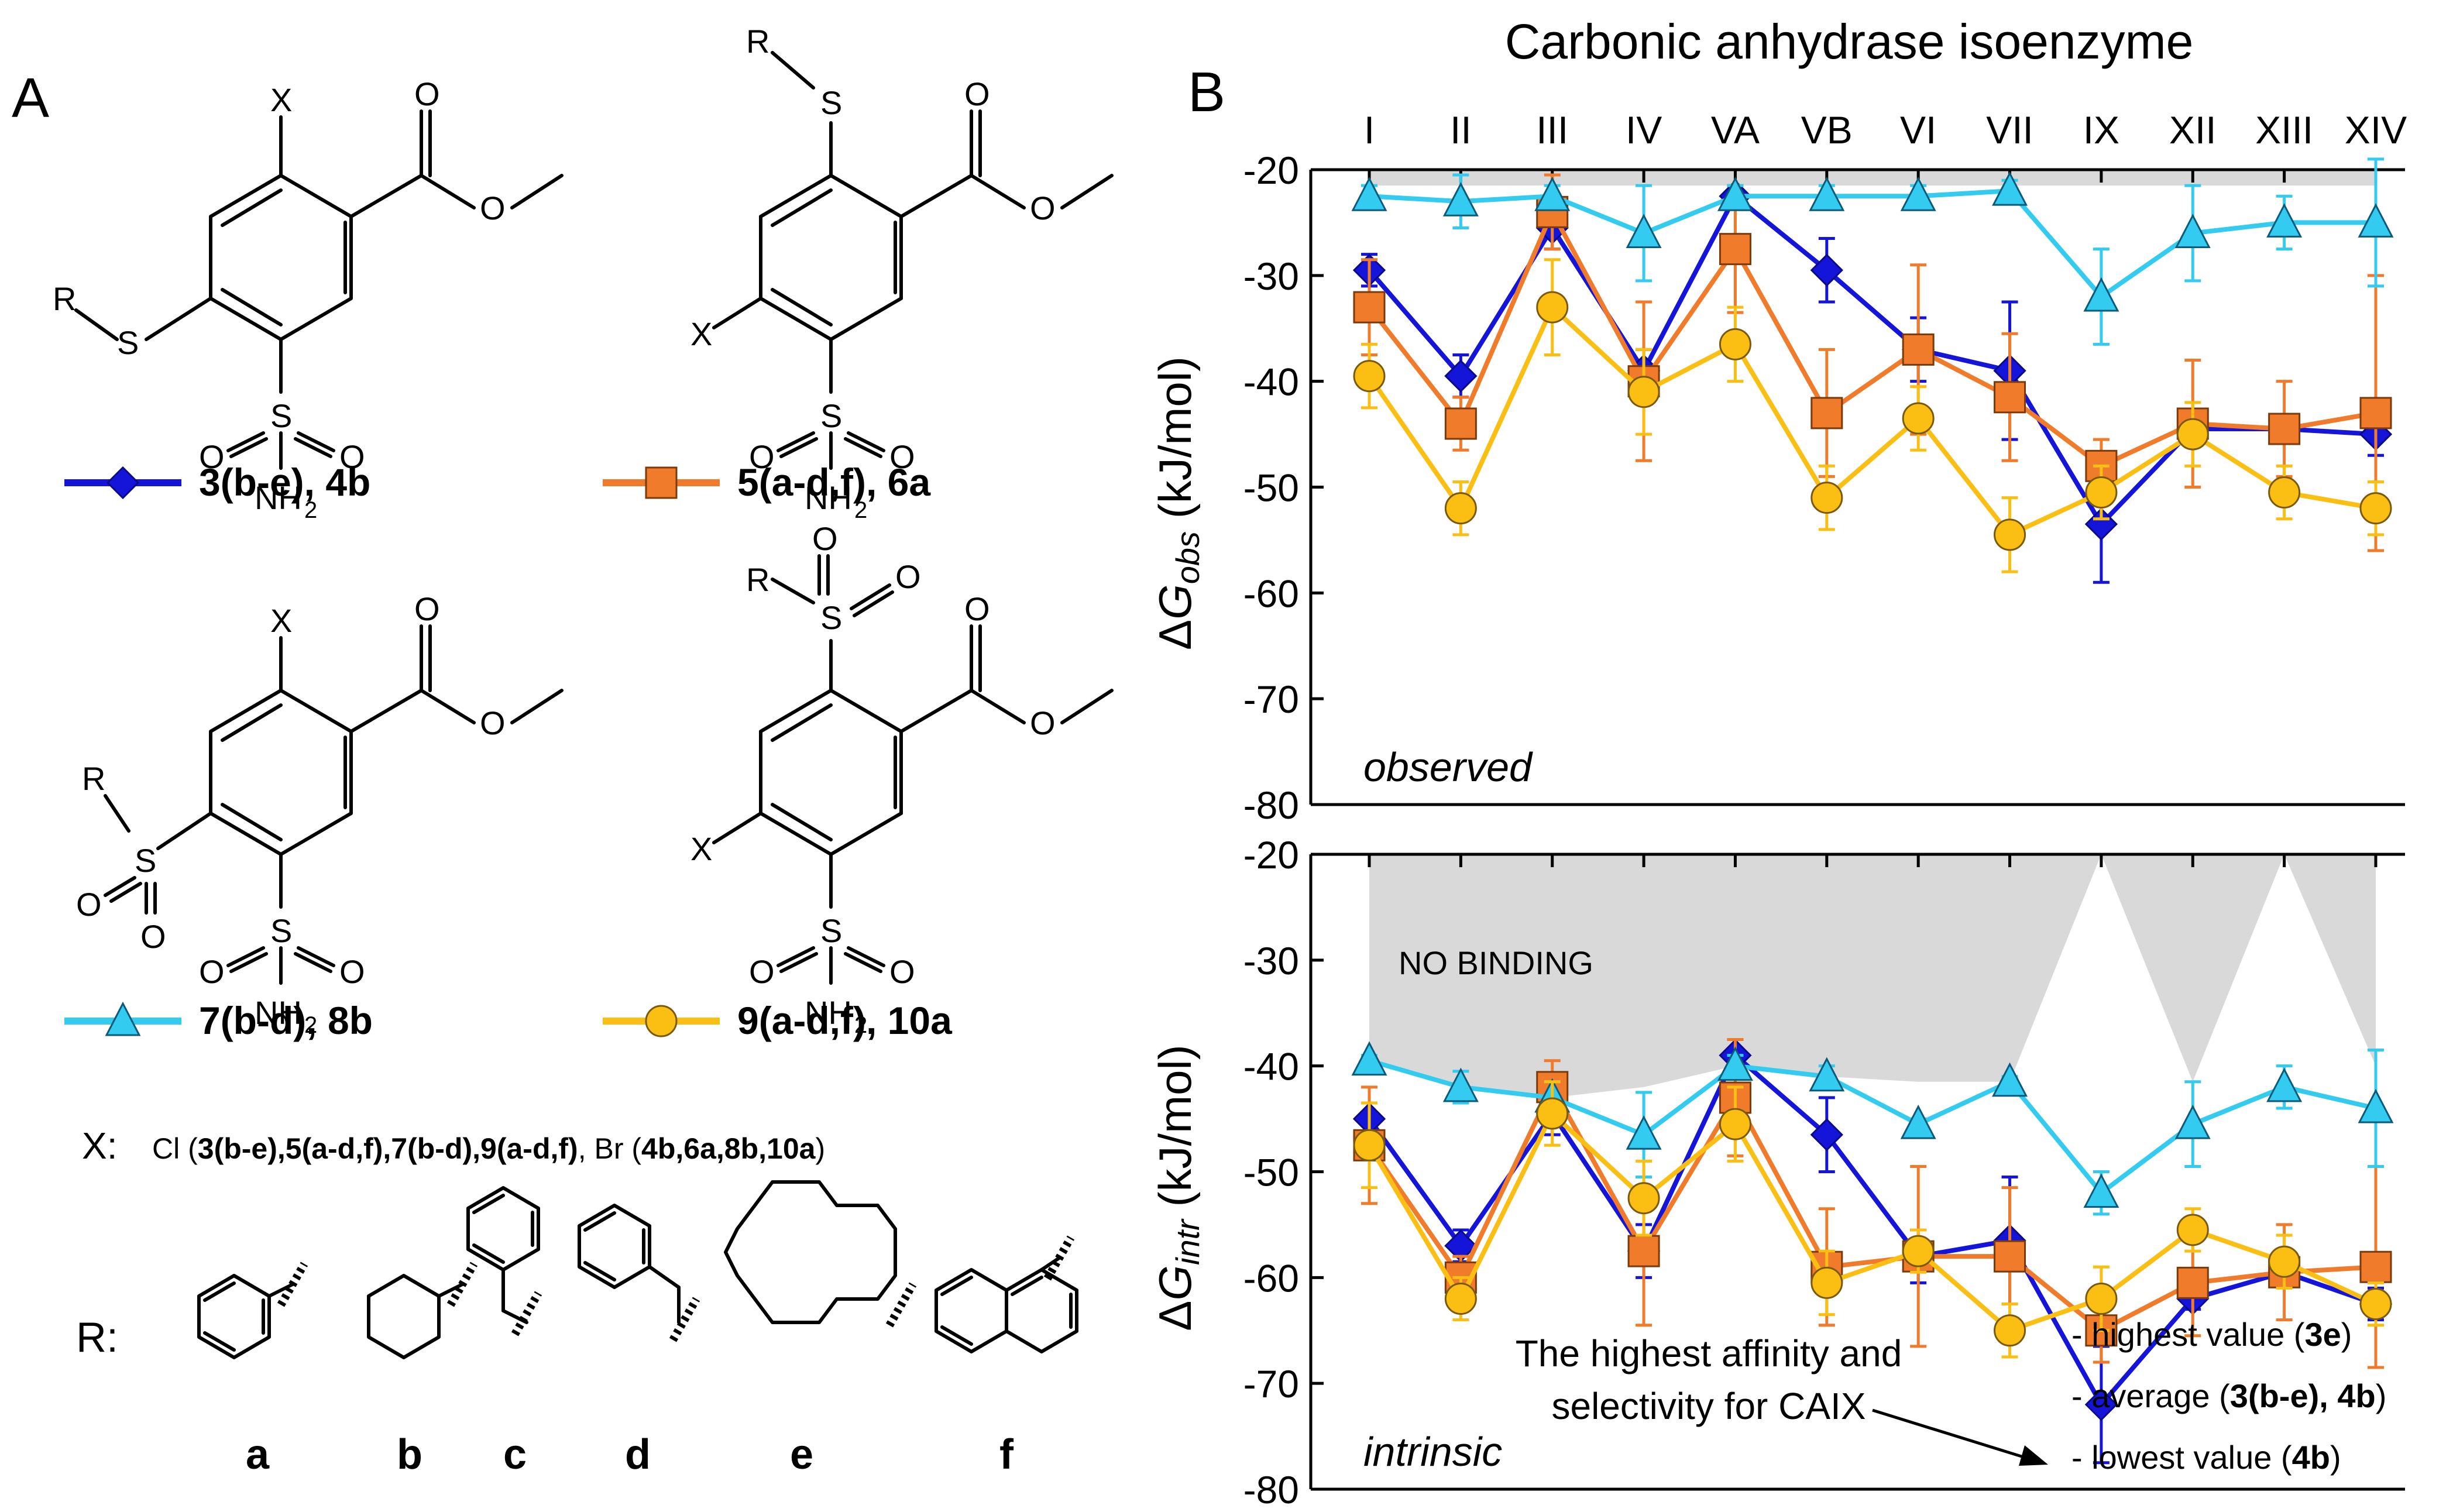 Image resolution: width=2453 pixels, height=1512 pixels. What do you see at coordinates (1827, 130) in the screenshot?
I see `x-tick-label-VB: VB` at bounding box center [1827, 130].